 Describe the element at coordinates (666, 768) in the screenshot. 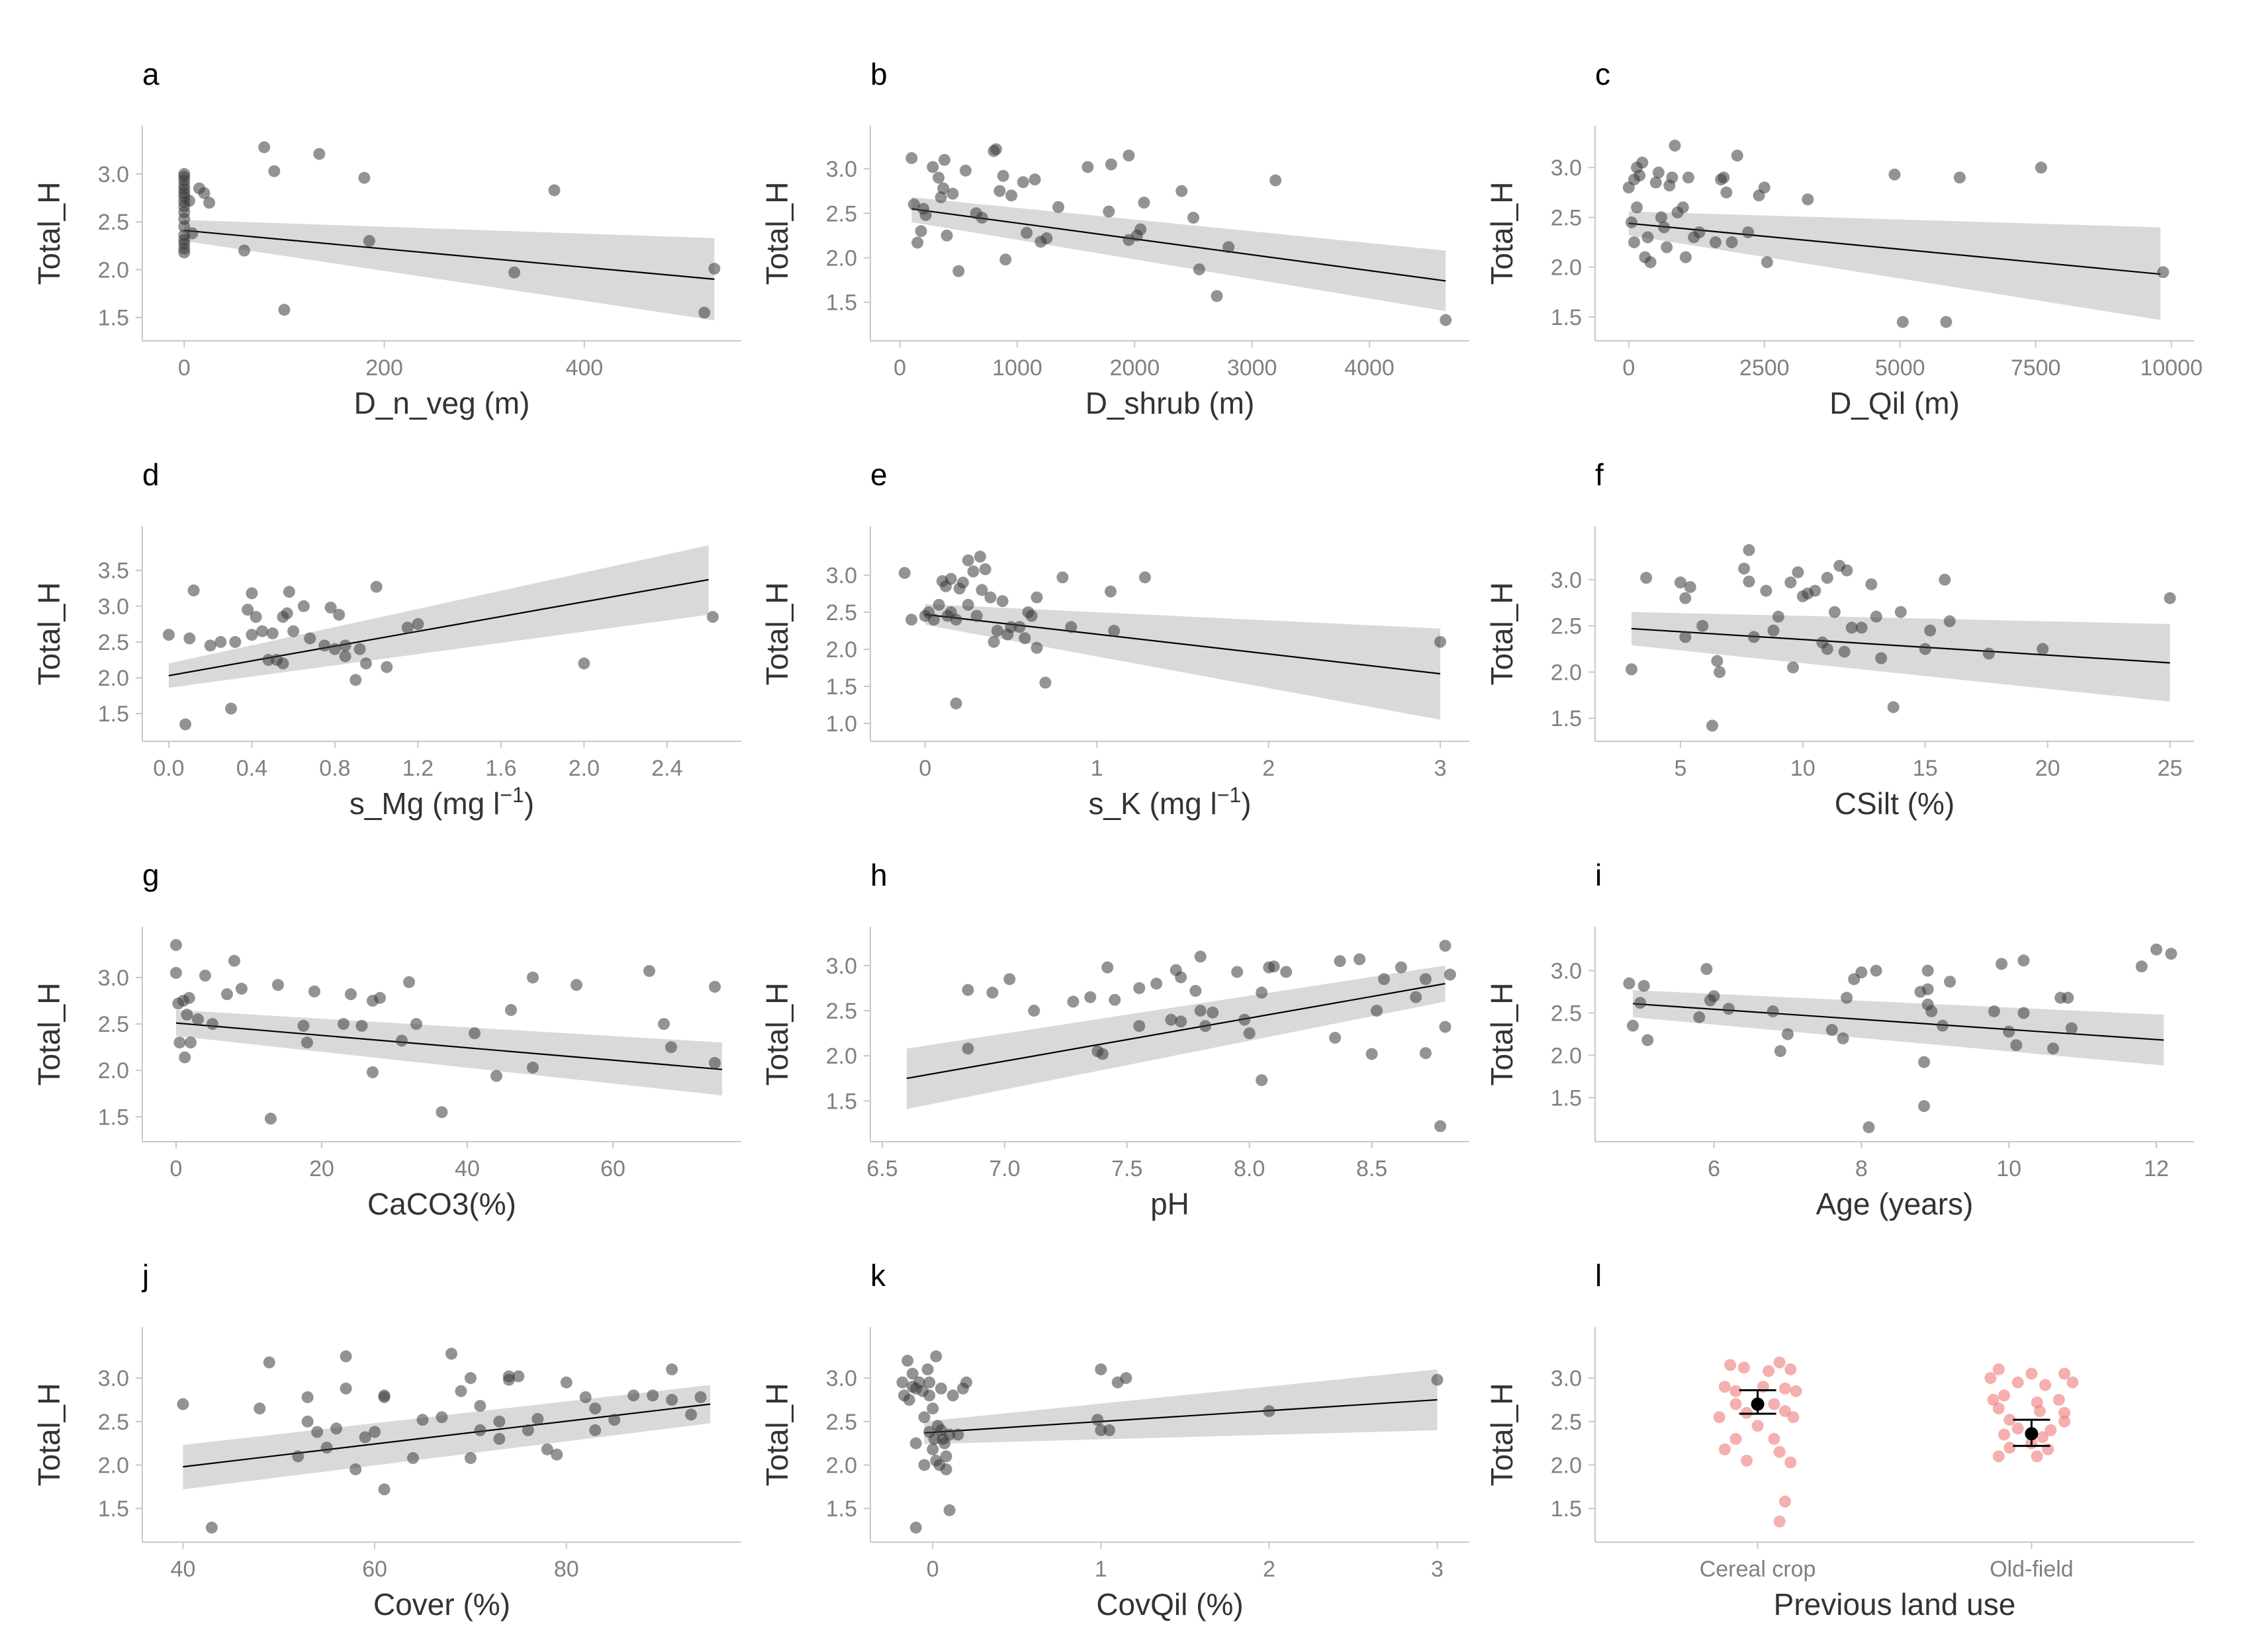

I see `x-tick-label: 2.4` at that location.